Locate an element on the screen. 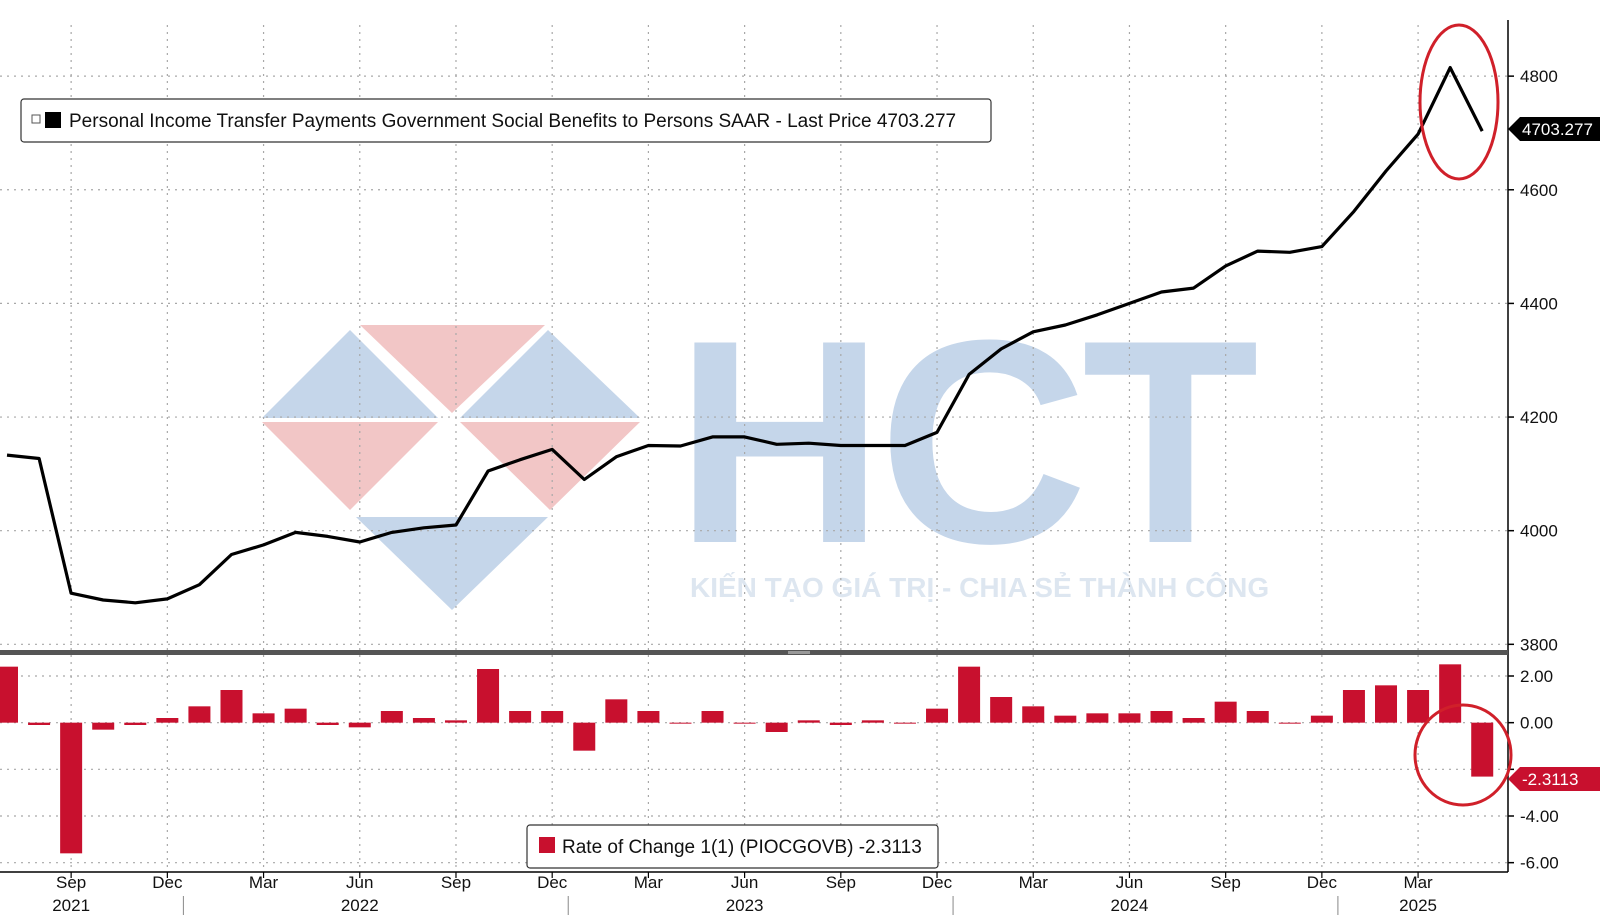 The width and height of the screenshot is (1600, 920). legend-top-expand-icon is located at coordinates (36, 119).